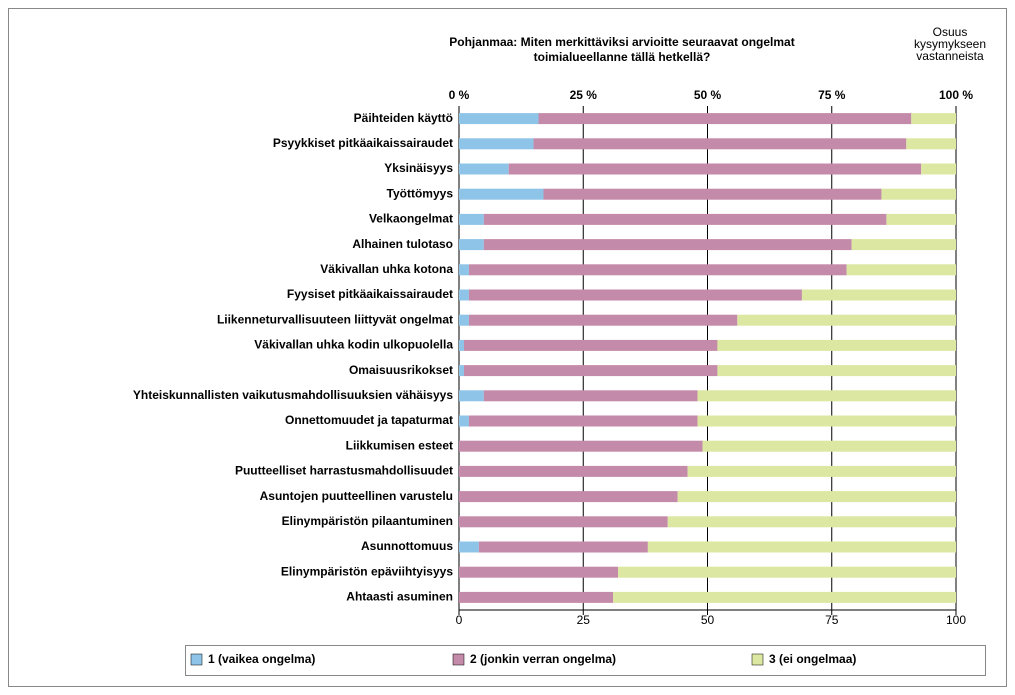 This screenshot has height=695, width=1015. Describe the element at coordinates (401, 370) in the screenshot. I see `category-label: Omaisuusrikokset` at that location.